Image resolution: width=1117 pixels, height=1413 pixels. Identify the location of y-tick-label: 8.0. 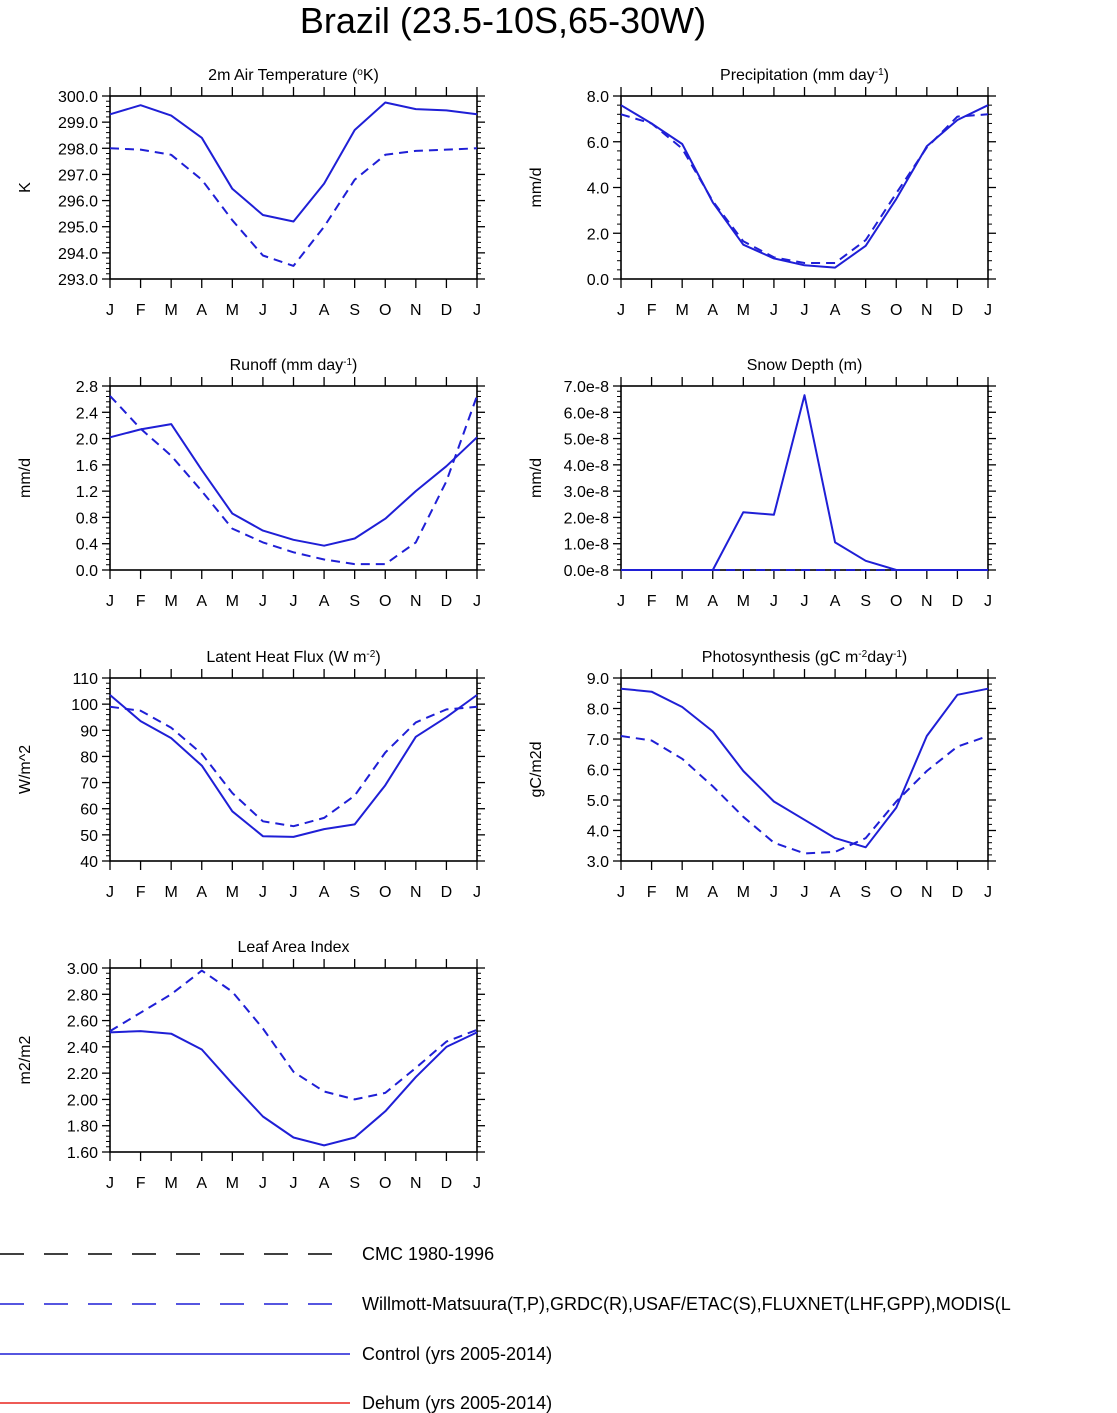
(598, 97).